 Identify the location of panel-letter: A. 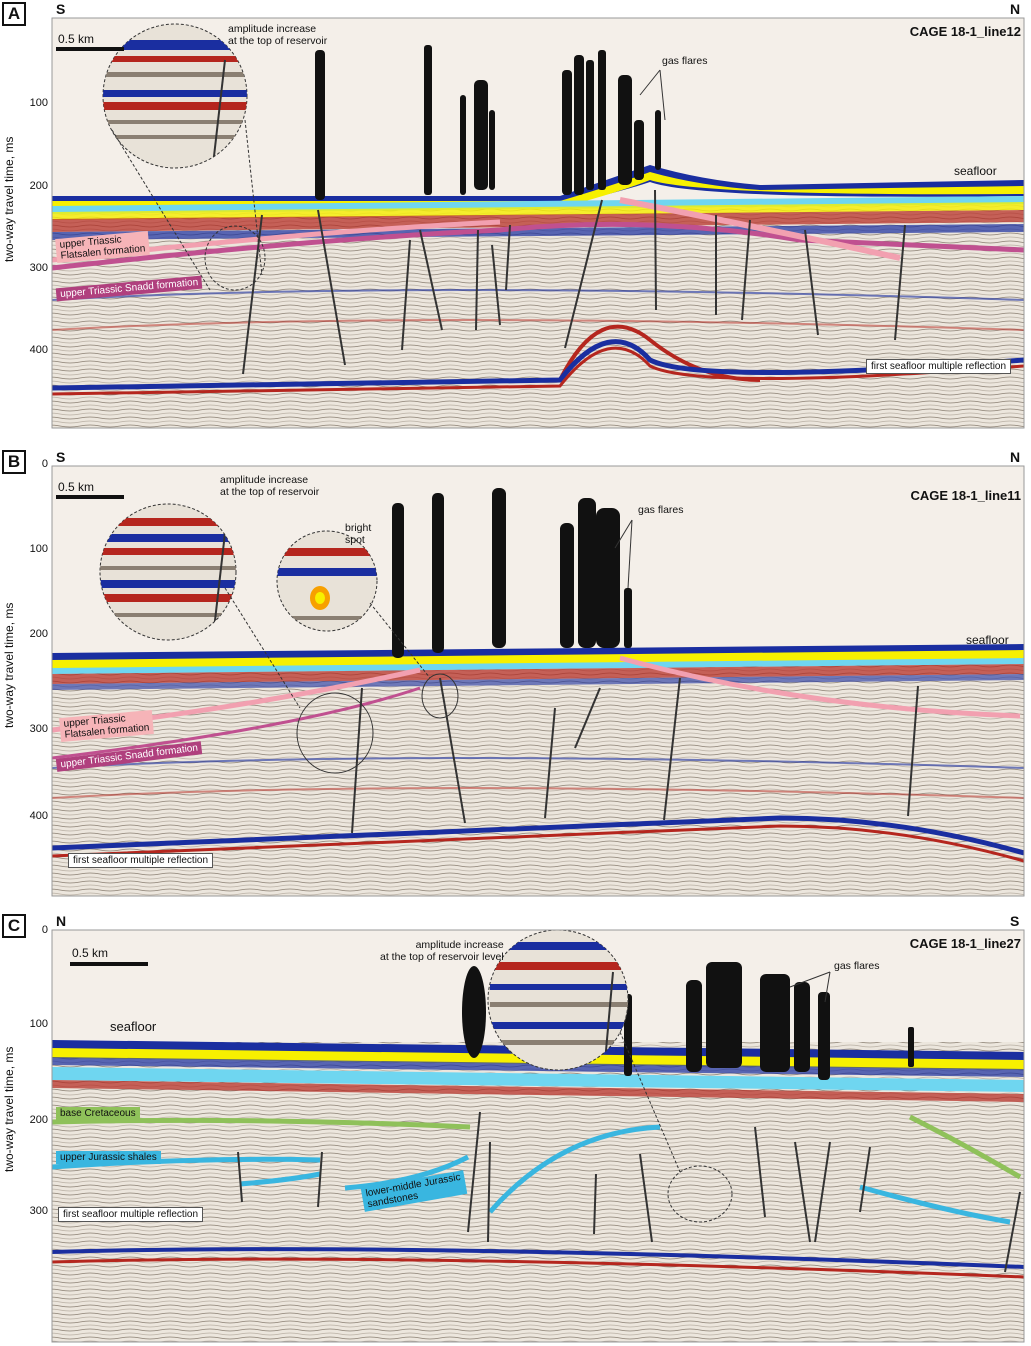
(14, 14).